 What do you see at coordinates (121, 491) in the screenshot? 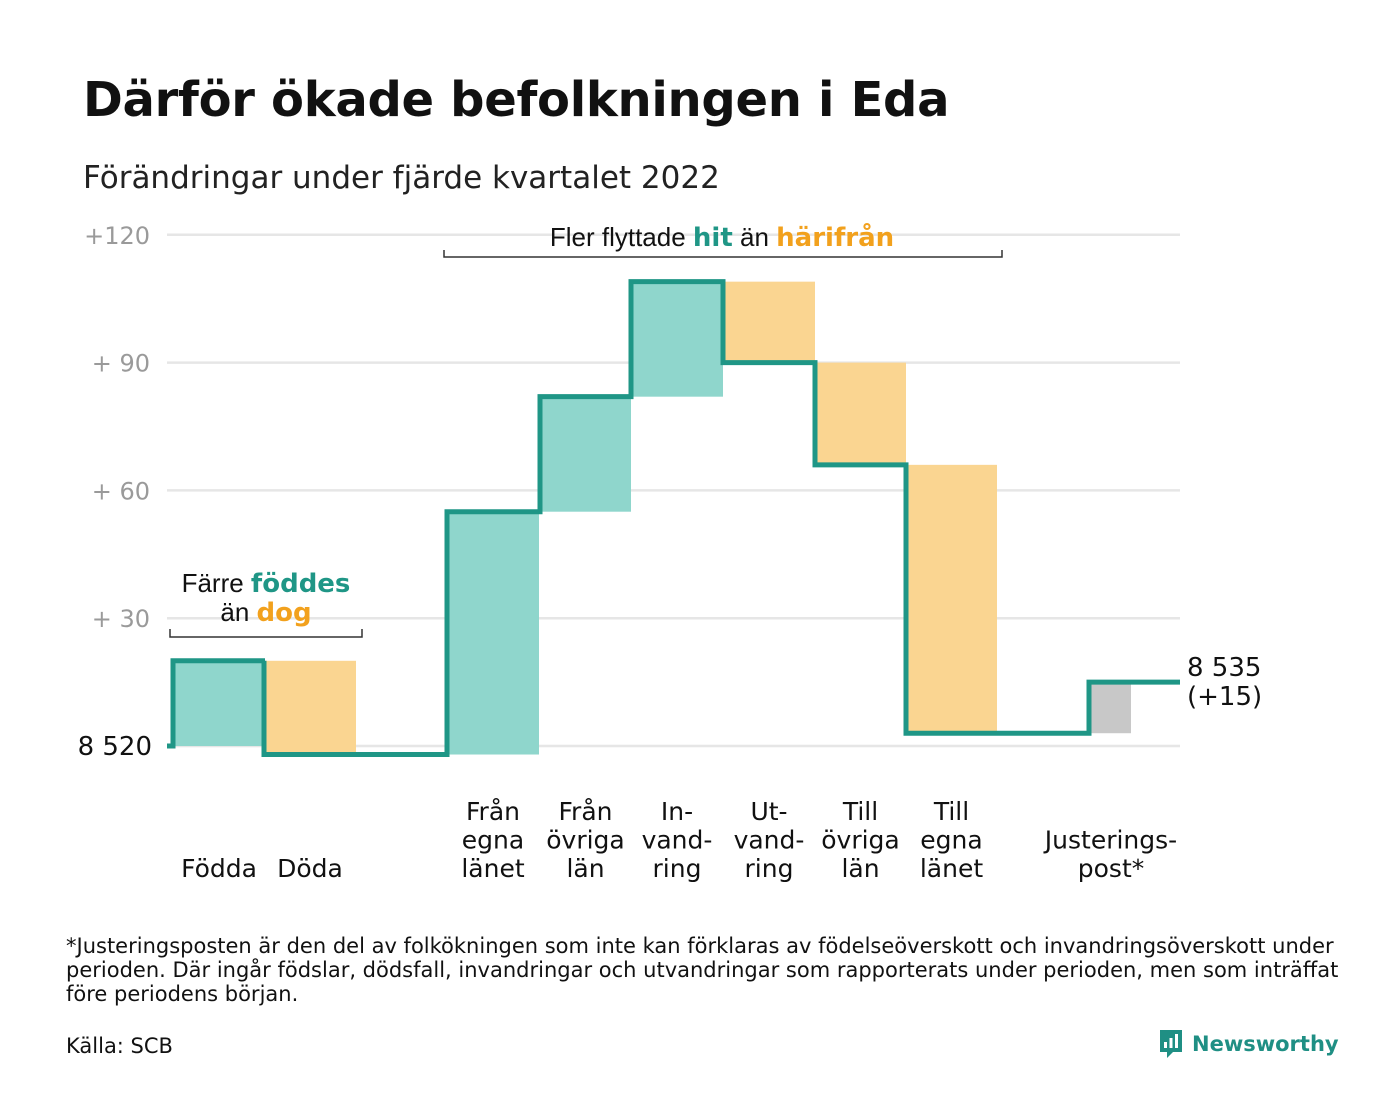
I see `y-tick-label: + 60` at bounding box center [121, 491].